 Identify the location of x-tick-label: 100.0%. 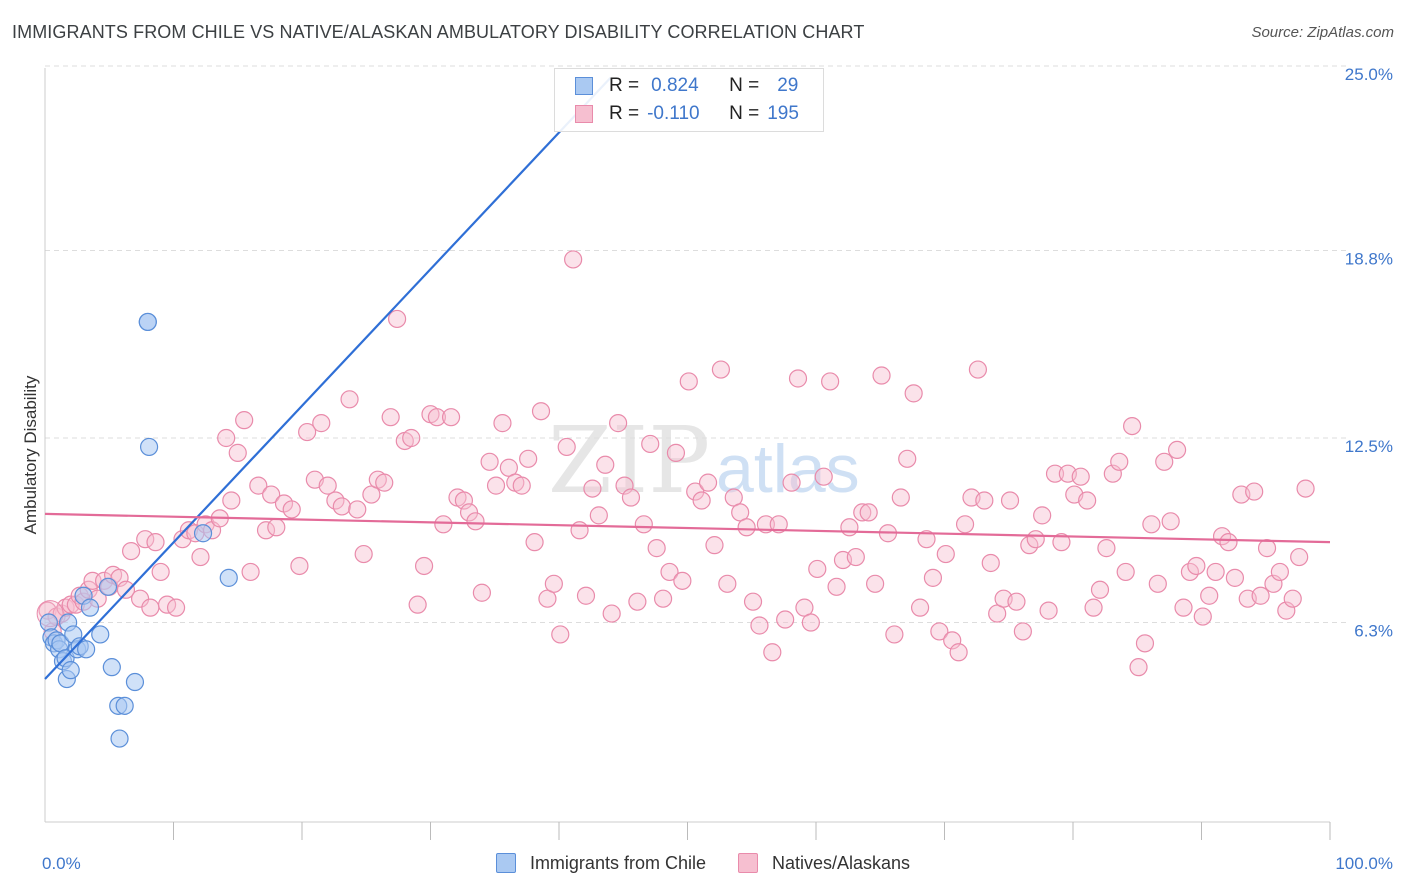
(1364, 863).